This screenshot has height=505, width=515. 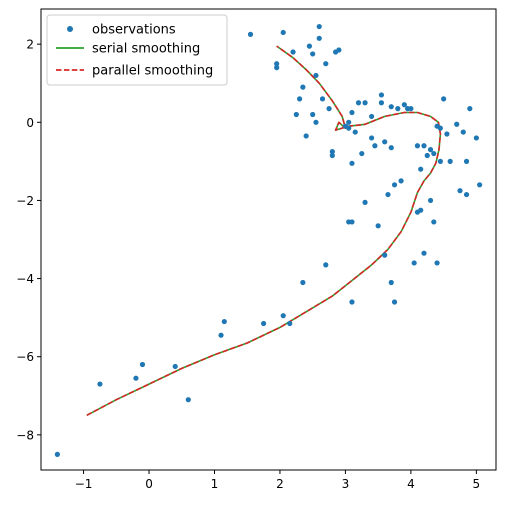 I want to click on x-tick-label: 0, so click(x=149, y=484).